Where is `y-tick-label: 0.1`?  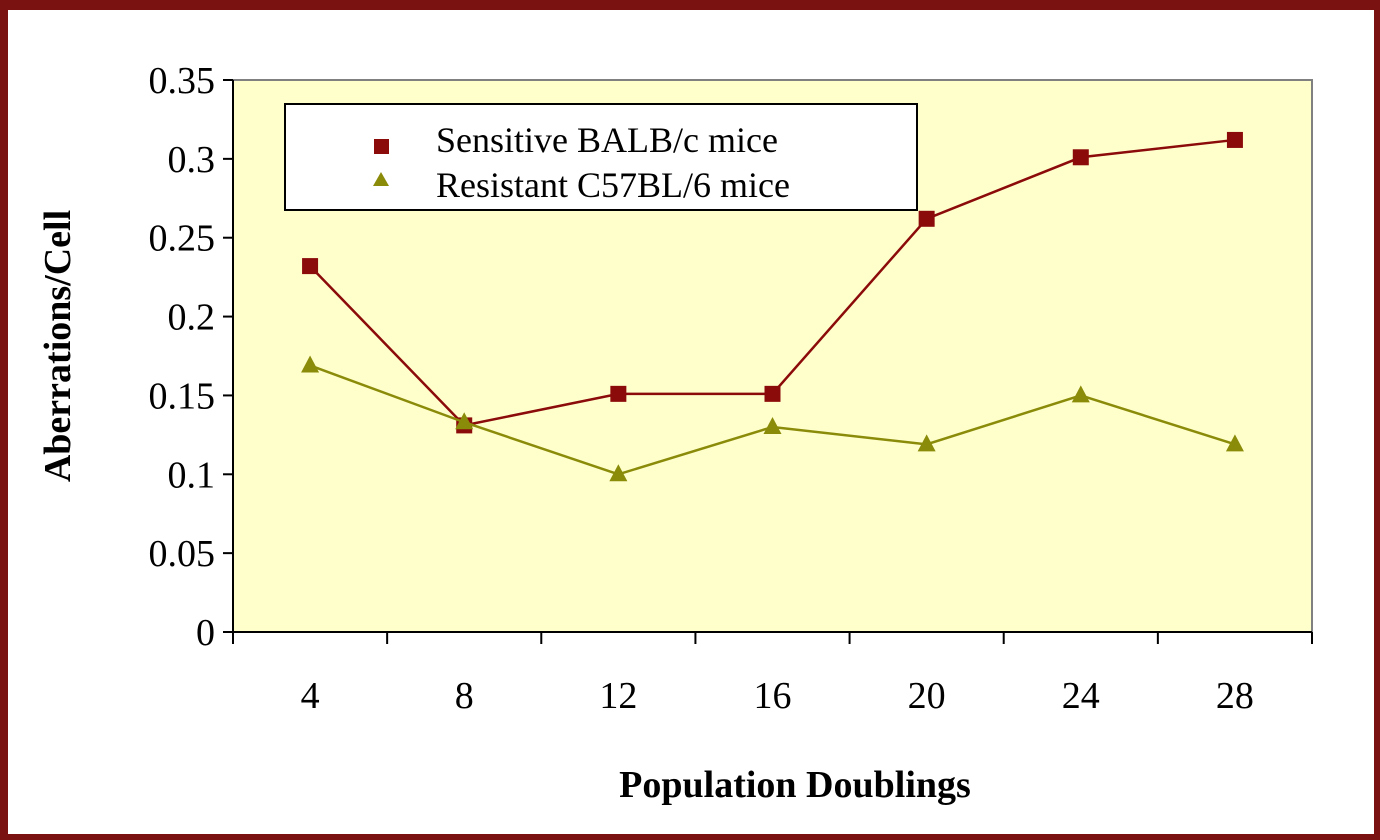
y-tick-label: 0.1 is located at coordinates (192, 475).